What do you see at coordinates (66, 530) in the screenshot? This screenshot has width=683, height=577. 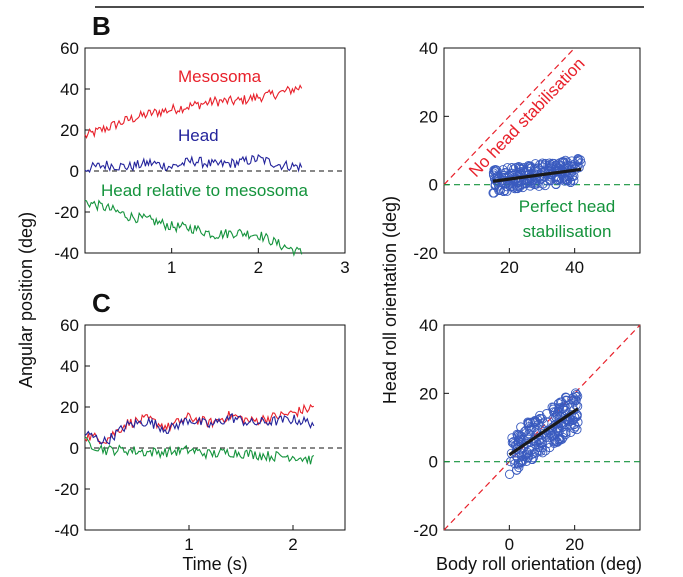 I see `2-ytick-label: -40` at bounding box center [66, 530].